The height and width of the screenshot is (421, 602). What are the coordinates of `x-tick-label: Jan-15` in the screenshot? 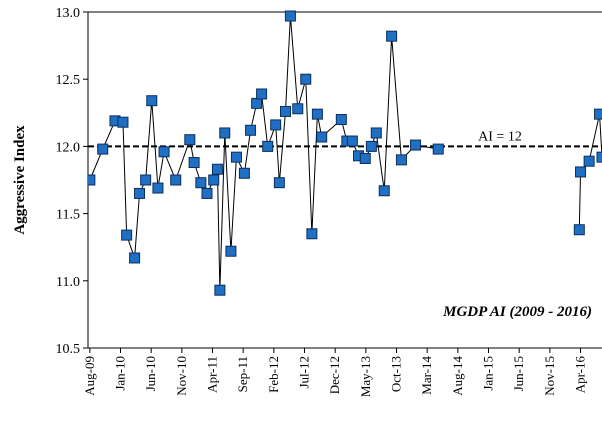 It's located at (488, 373).